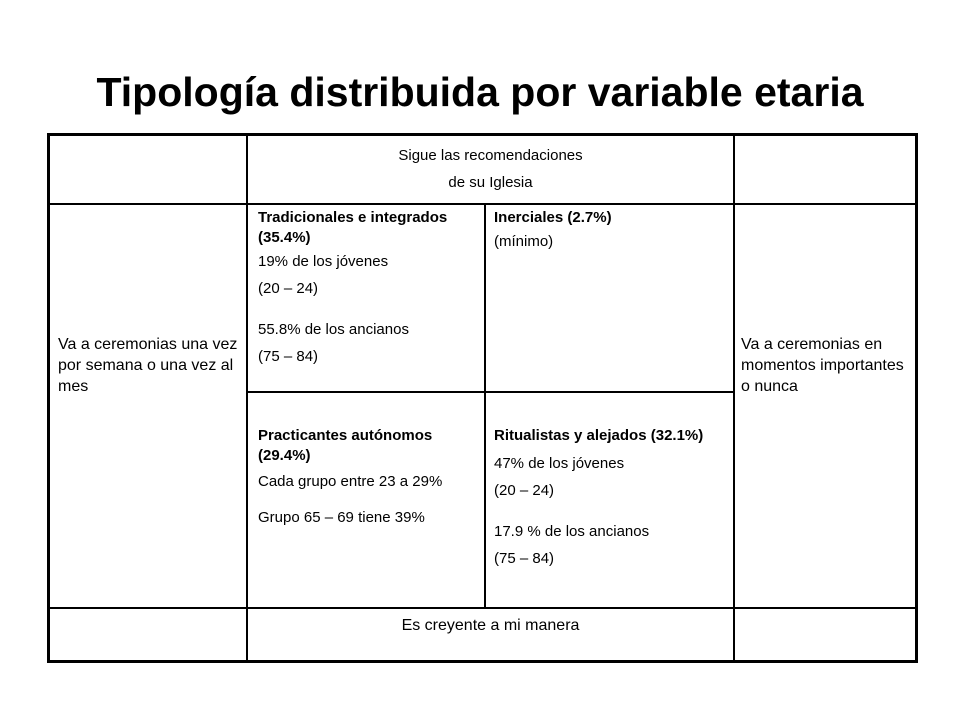 The height and width of the screenshot is (720, 960). What do you see at coordinates (524, 241) in the screenshot?
I see `quadrant-line: (mínimo)` at bounding box center [524, 241].